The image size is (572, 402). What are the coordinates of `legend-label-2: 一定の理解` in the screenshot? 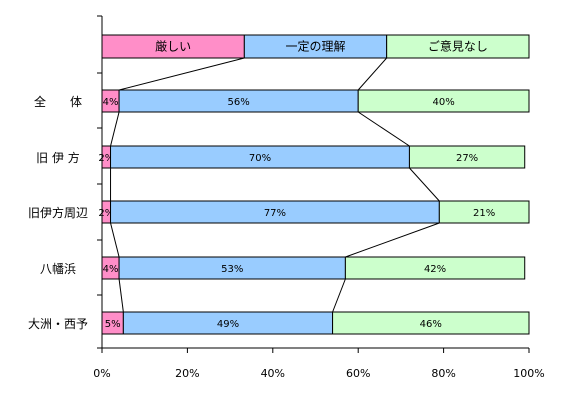 It's located at (315, 46).